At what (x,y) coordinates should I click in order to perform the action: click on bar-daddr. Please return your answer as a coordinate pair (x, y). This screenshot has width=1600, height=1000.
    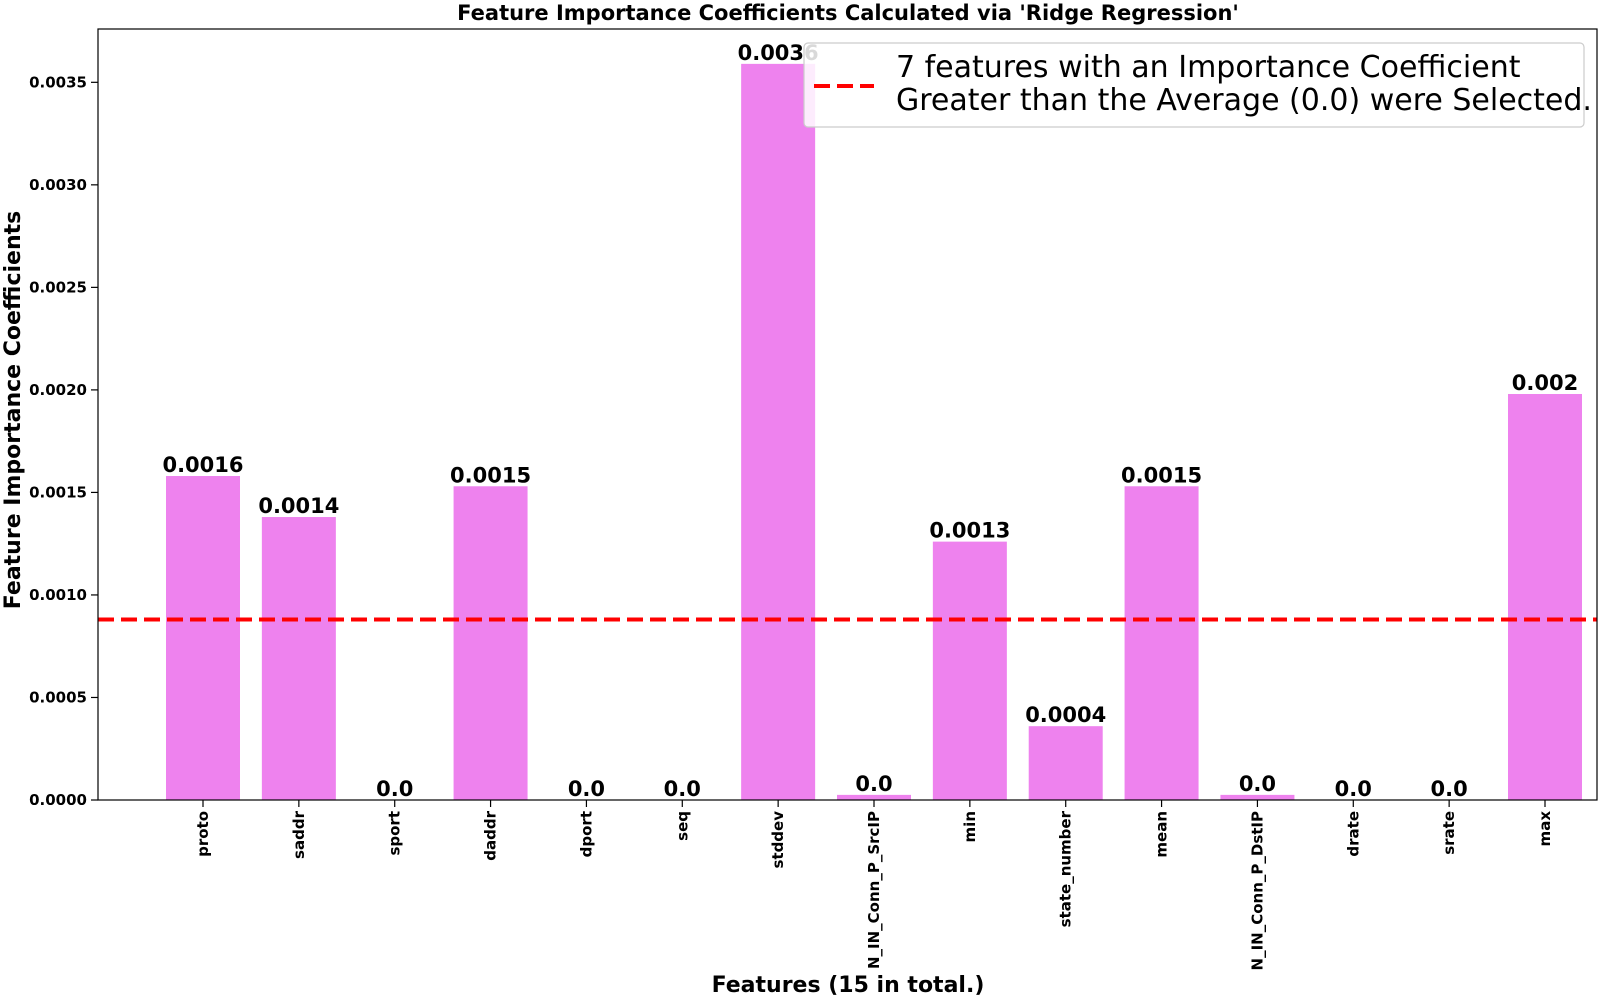
    Looking at the image, I should click on (490, 643).